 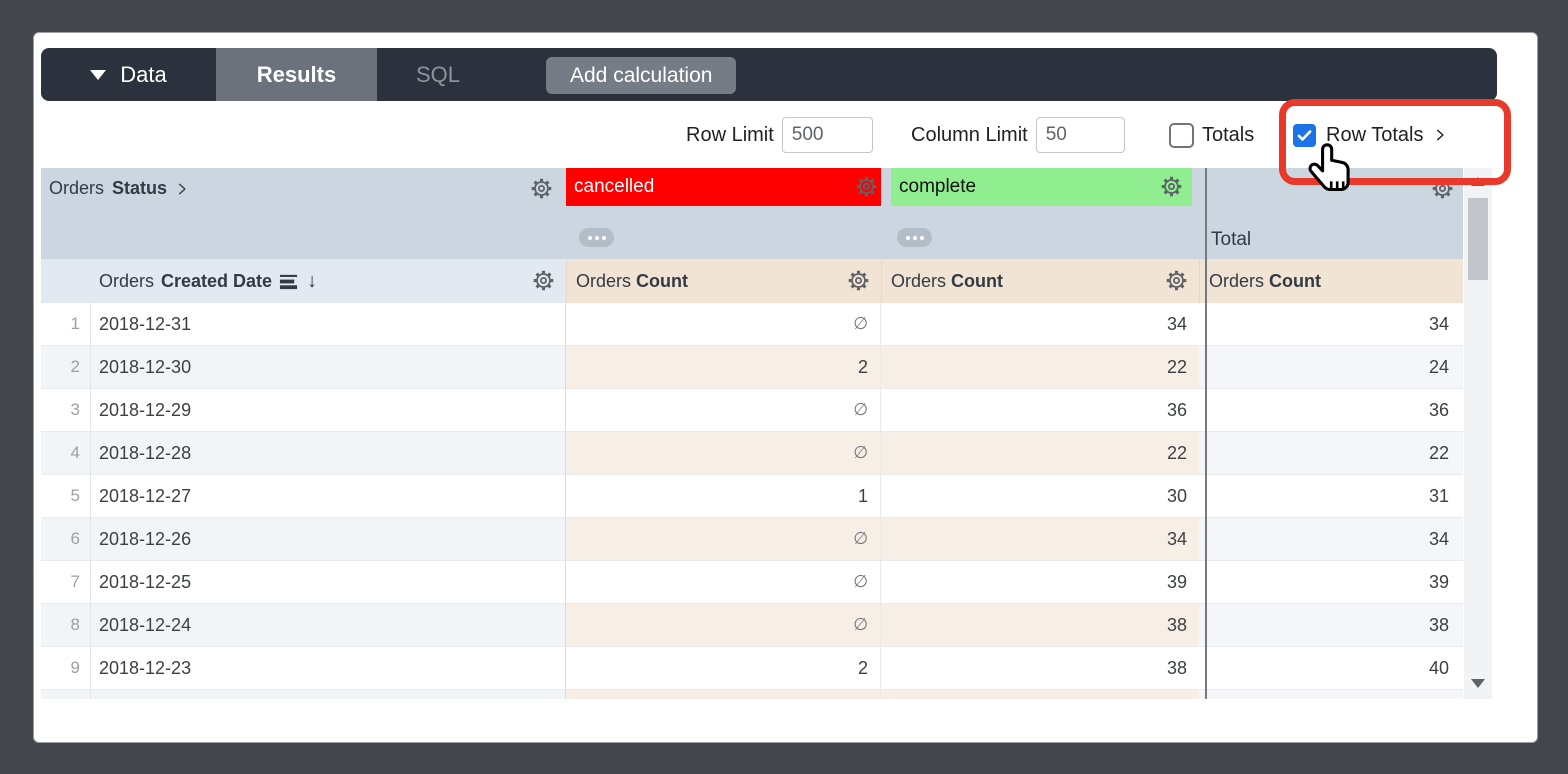 What do you see at coordinates (1438, 409) in the screenshot?
I see `row-total-cell: 36` at bounding box center [1438, 409].